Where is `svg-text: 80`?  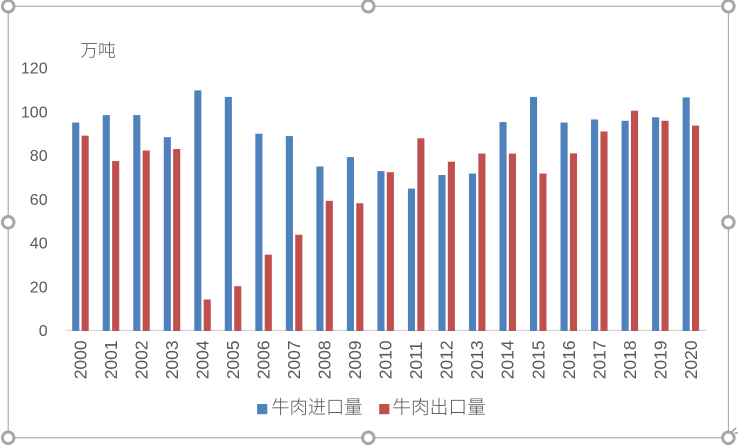 svg-text: 80 is located at coordinates (39, 156).